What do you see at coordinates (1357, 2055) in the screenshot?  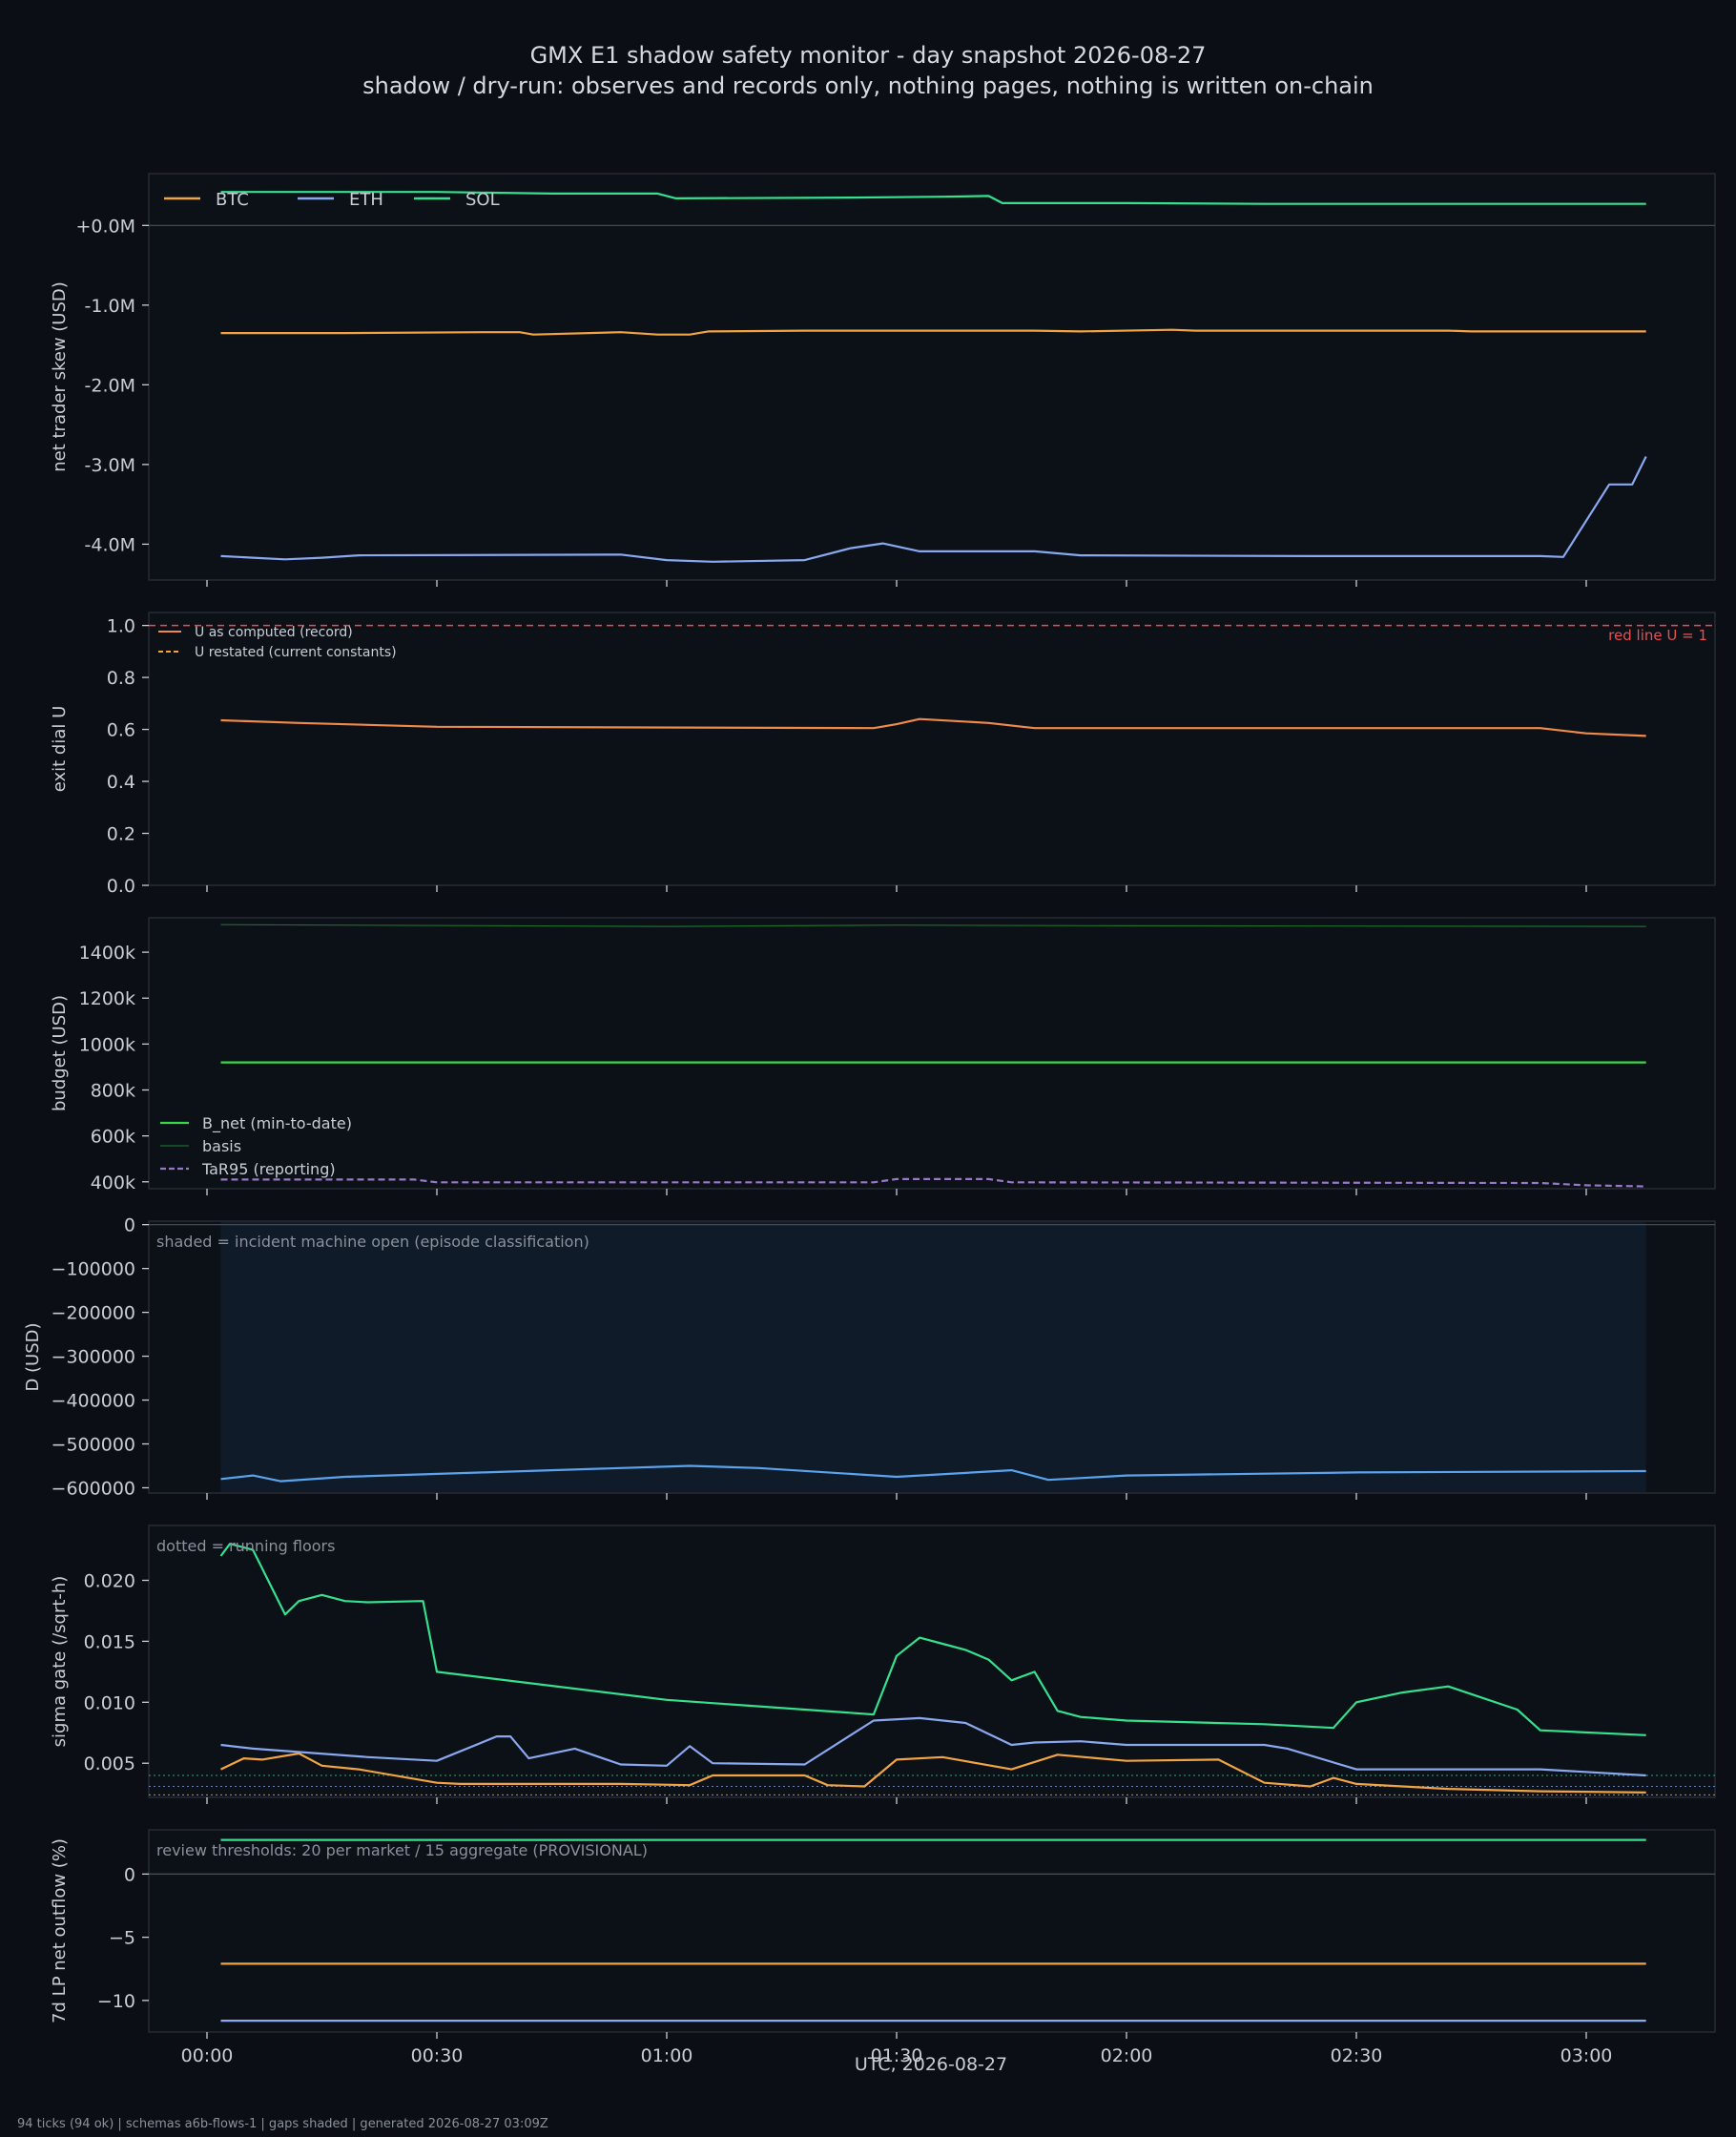 I see `x-tick-label: 02:30` at bounding box center [1357, 2055].